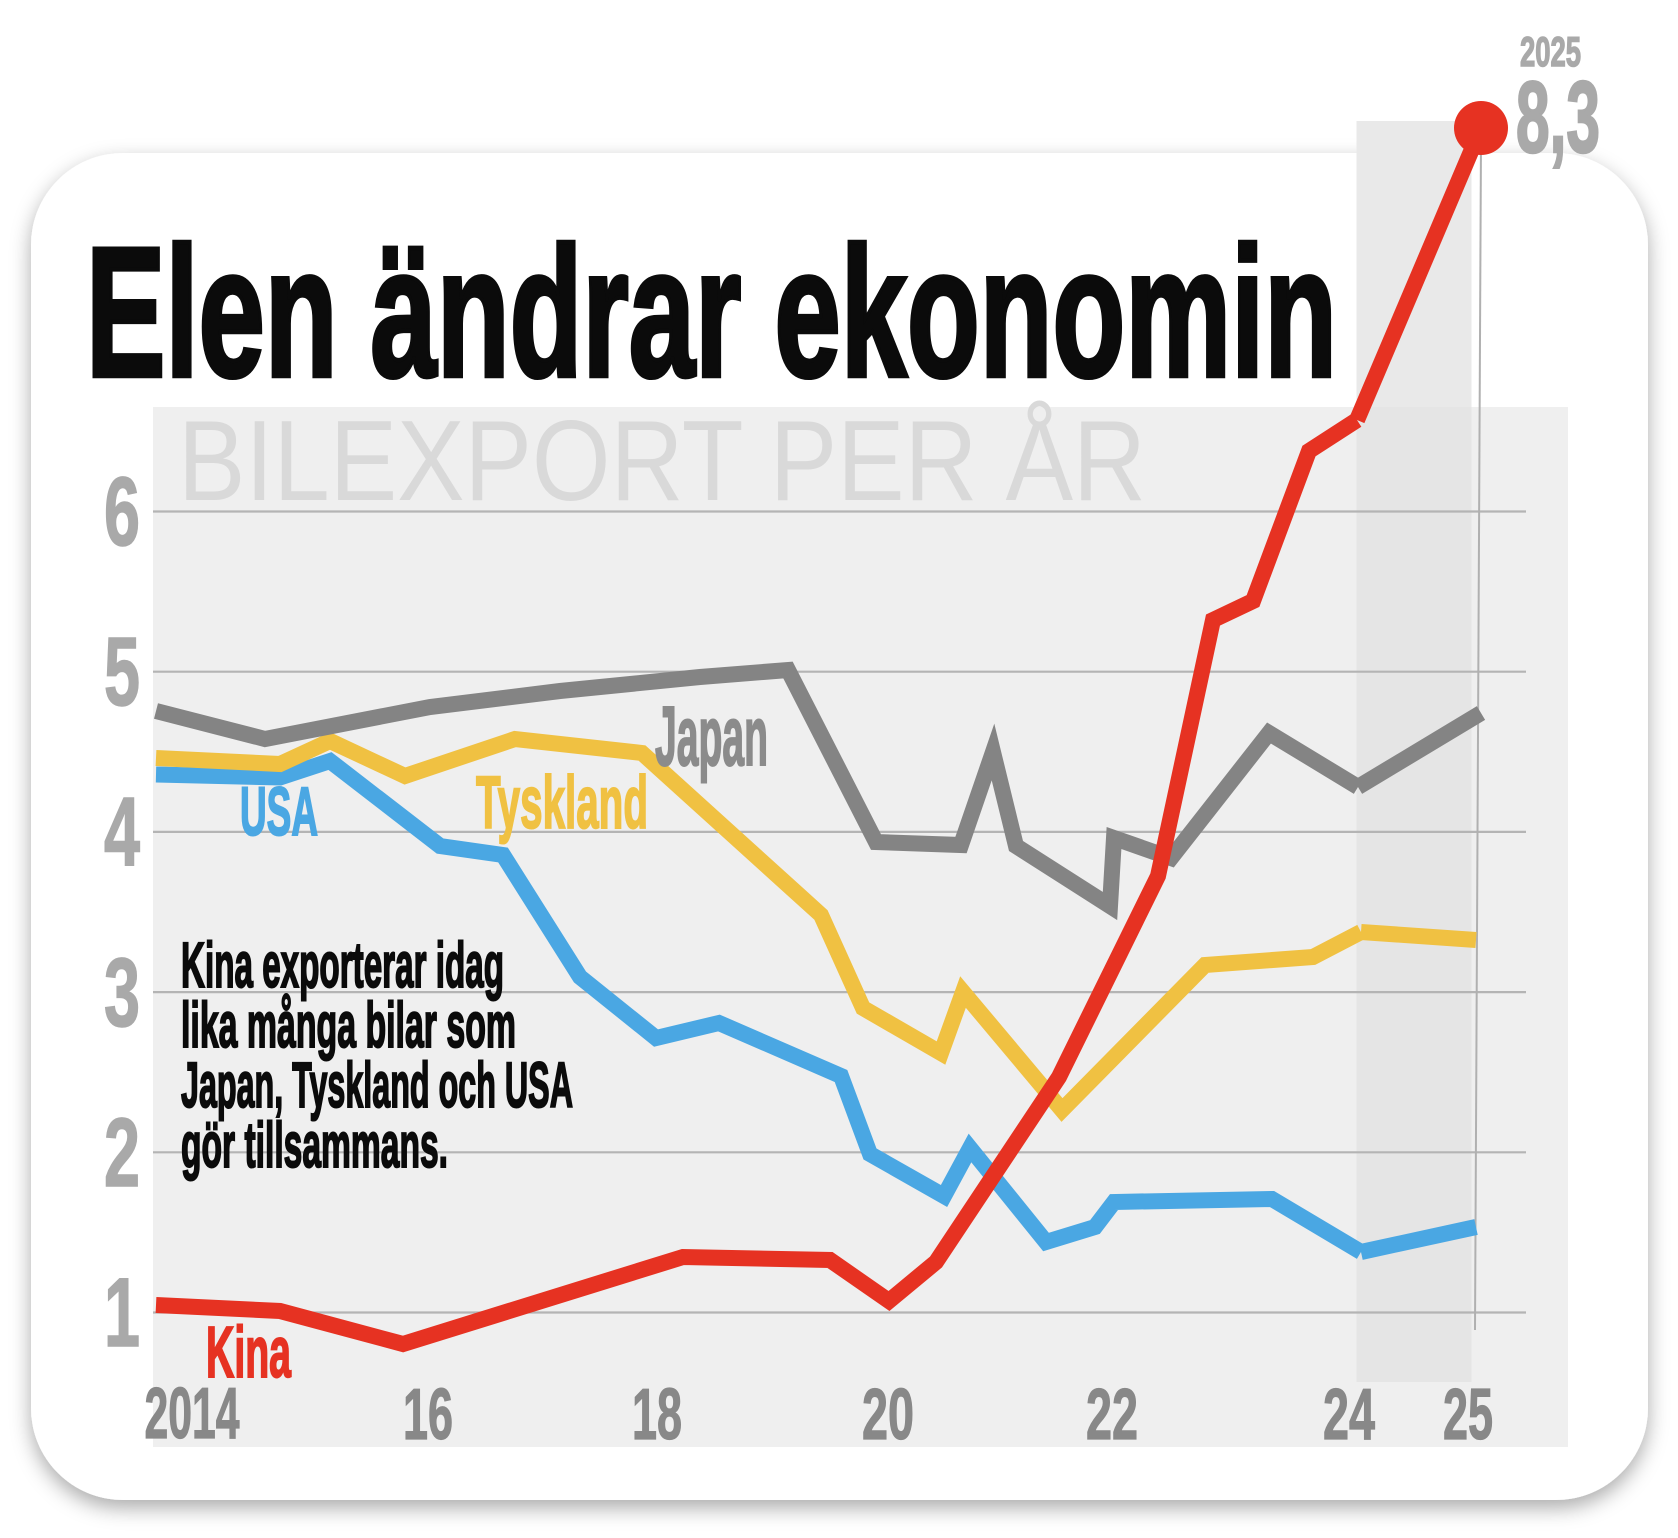  Describe the element at coordinates (122, 511) in the screenshot. I see `svg-text: 6` at that location.